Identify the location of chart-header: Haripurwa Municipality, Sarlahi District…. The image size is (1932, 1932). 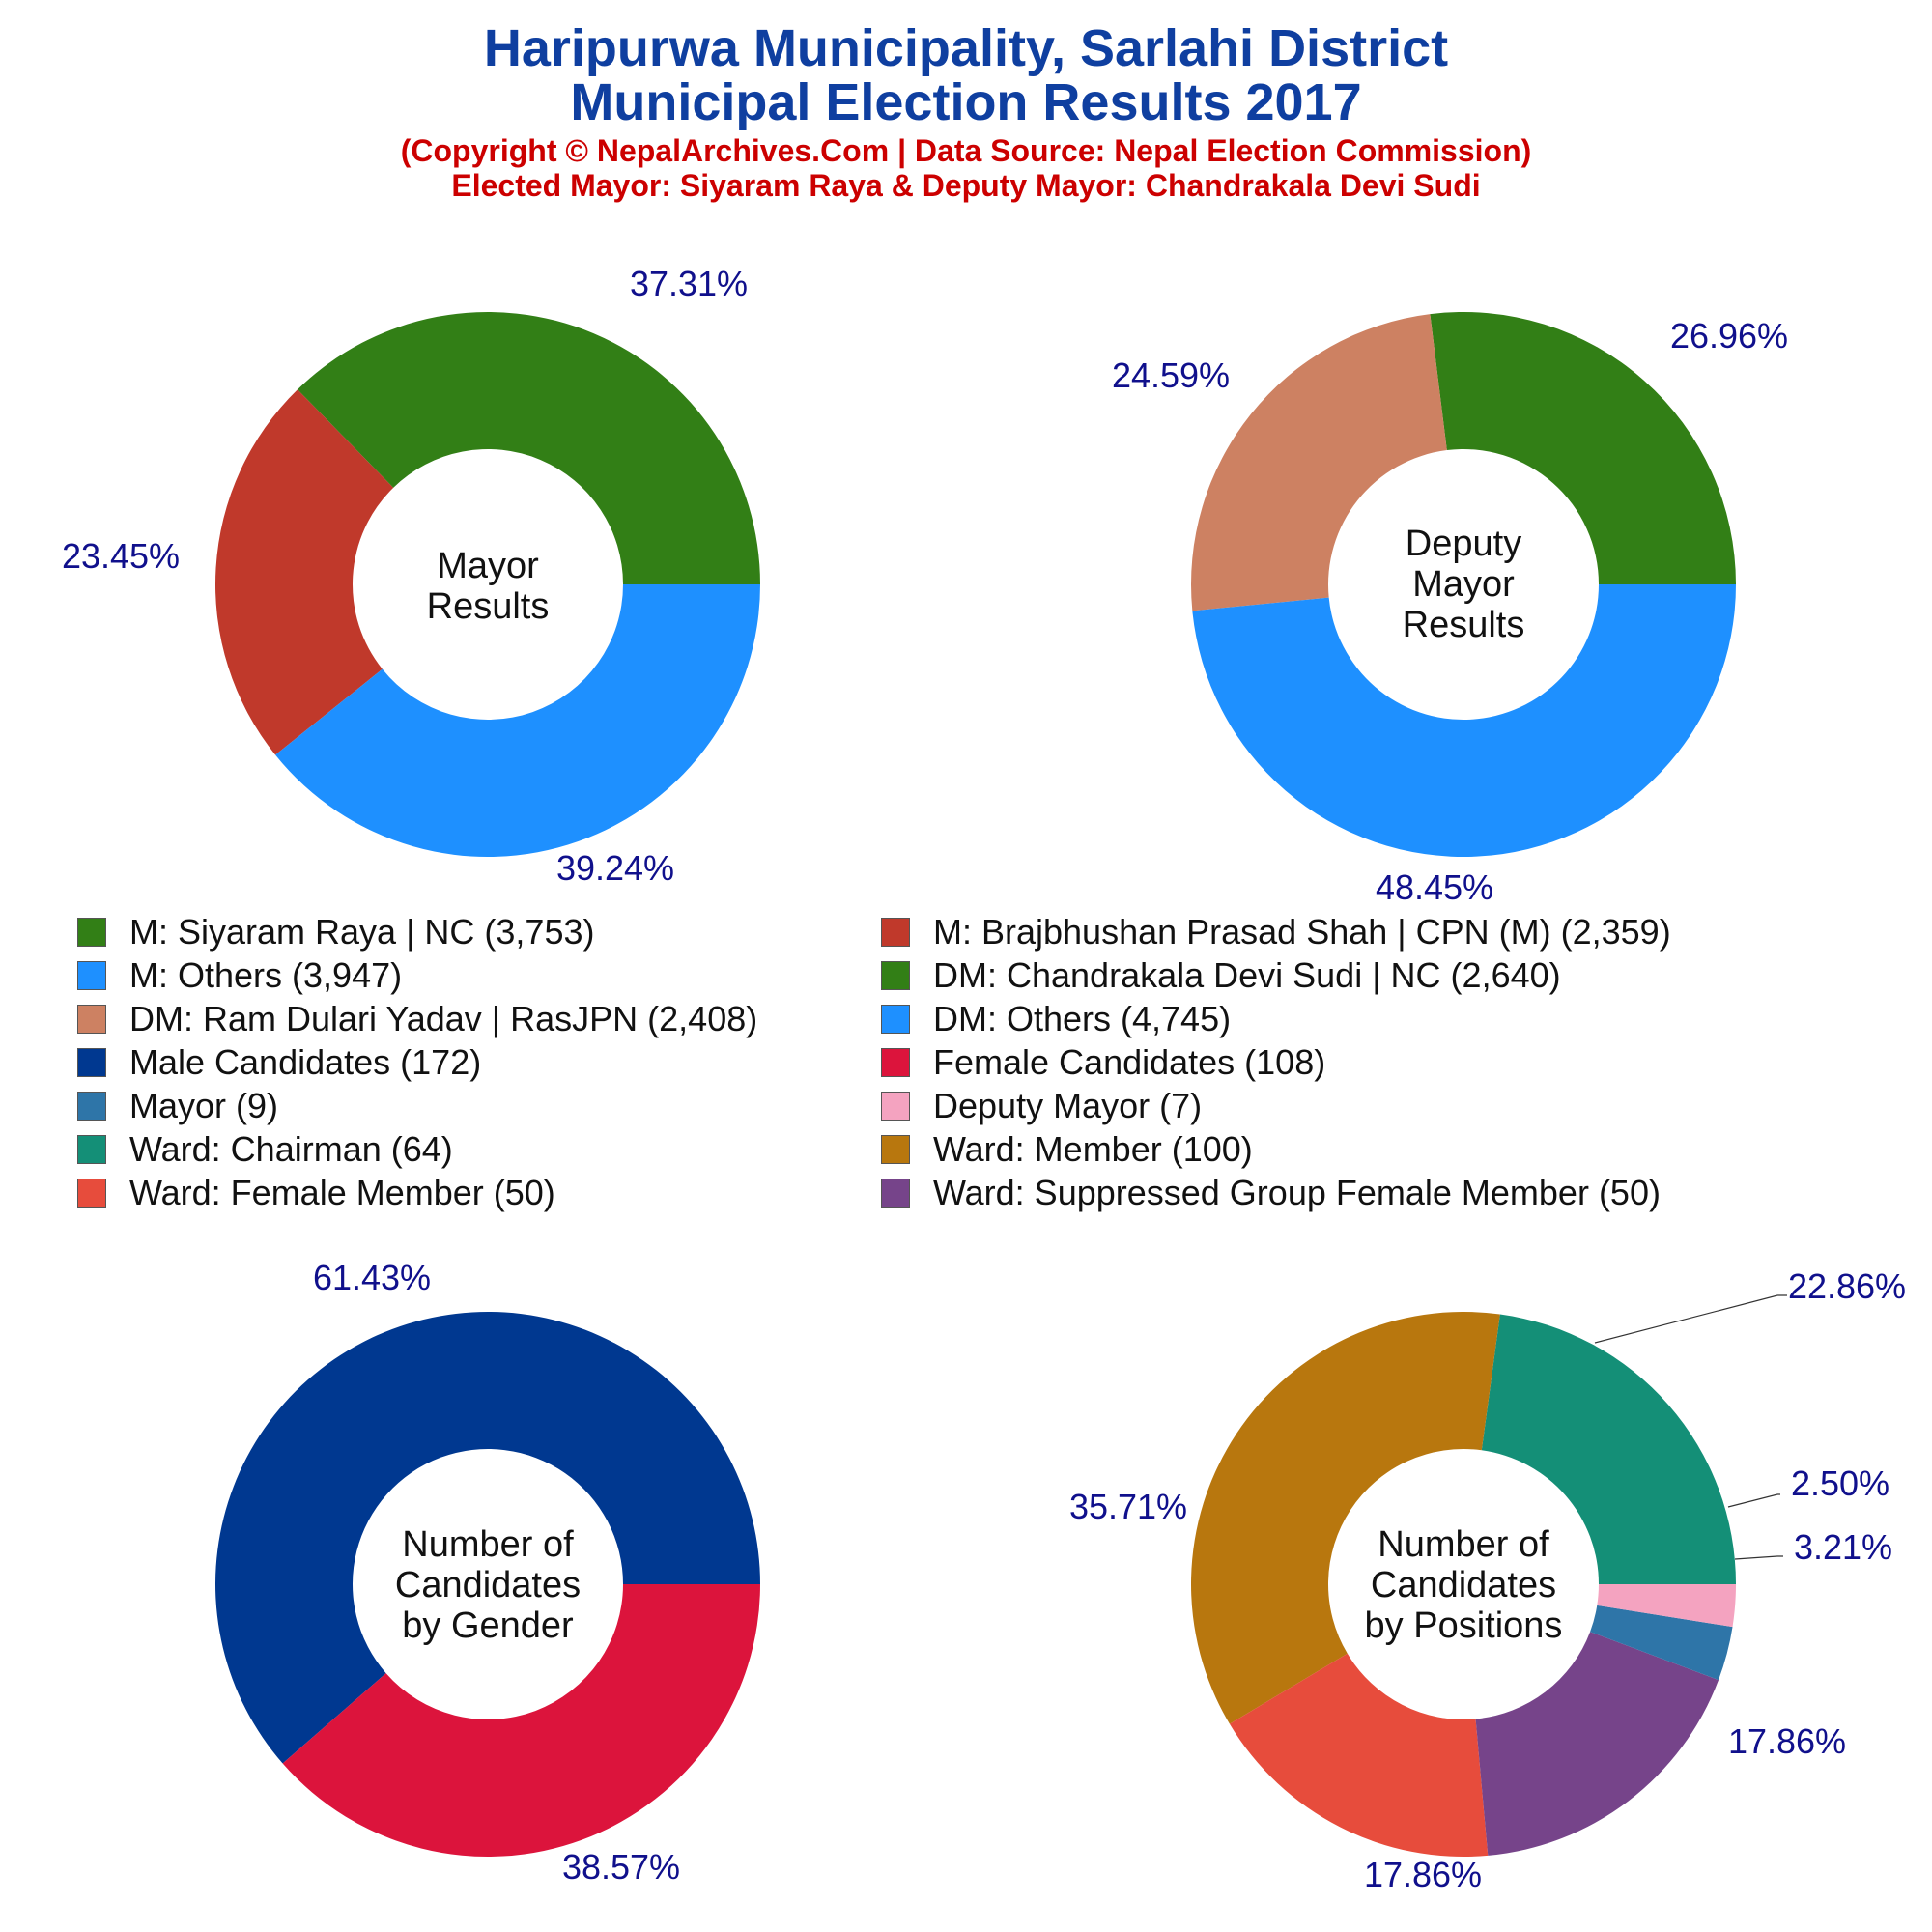
(966, 112).